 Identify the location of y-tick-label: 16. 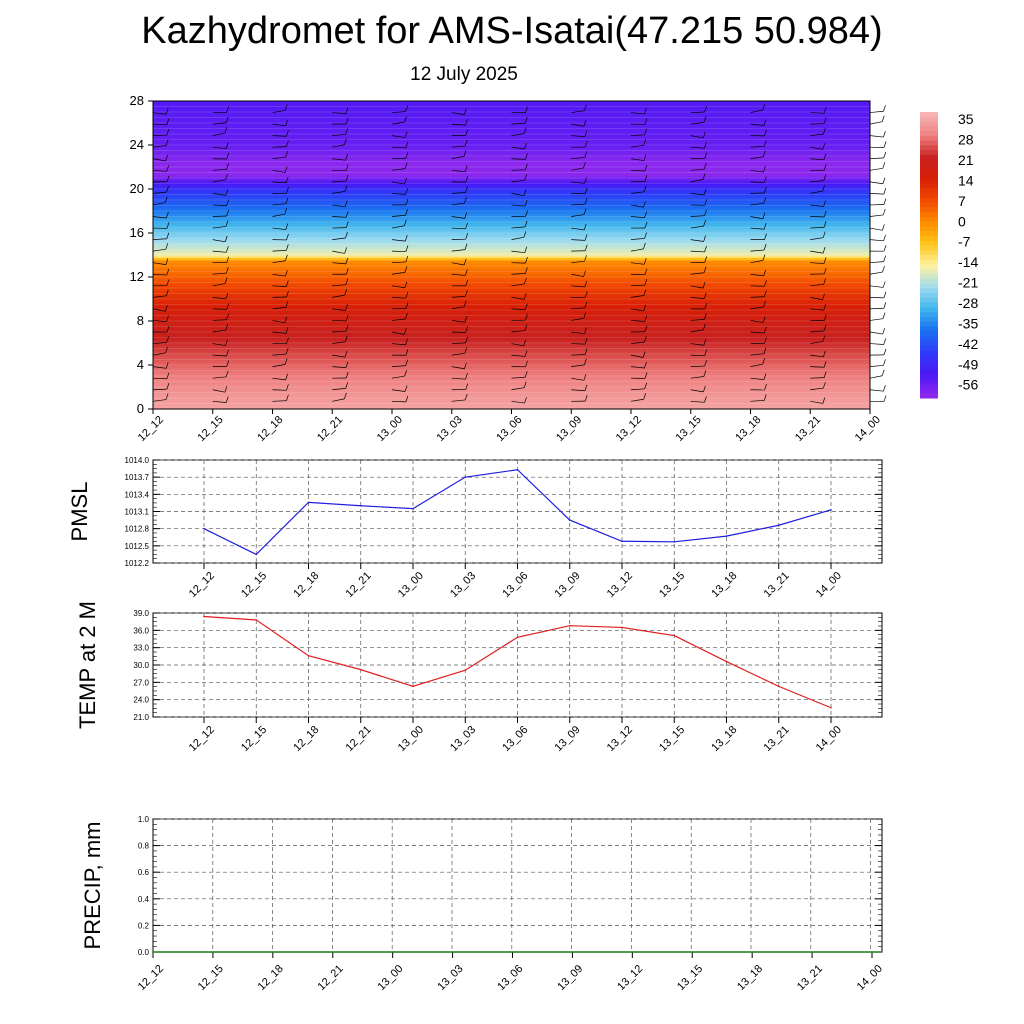
(137, 232).